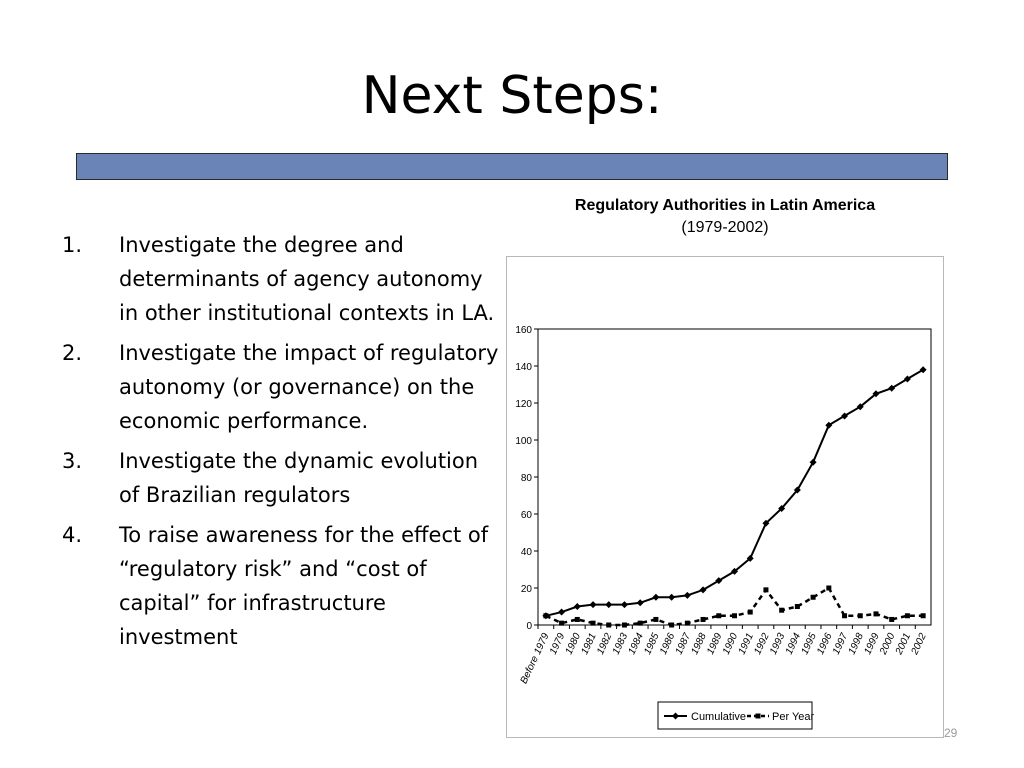 Image resolution: width=1024 pixels, height=768 pixels. What do you see at coordinates (527, 478) in the screenshot?
I see `y-tick-label: 80` at bounding box center [527, 478].